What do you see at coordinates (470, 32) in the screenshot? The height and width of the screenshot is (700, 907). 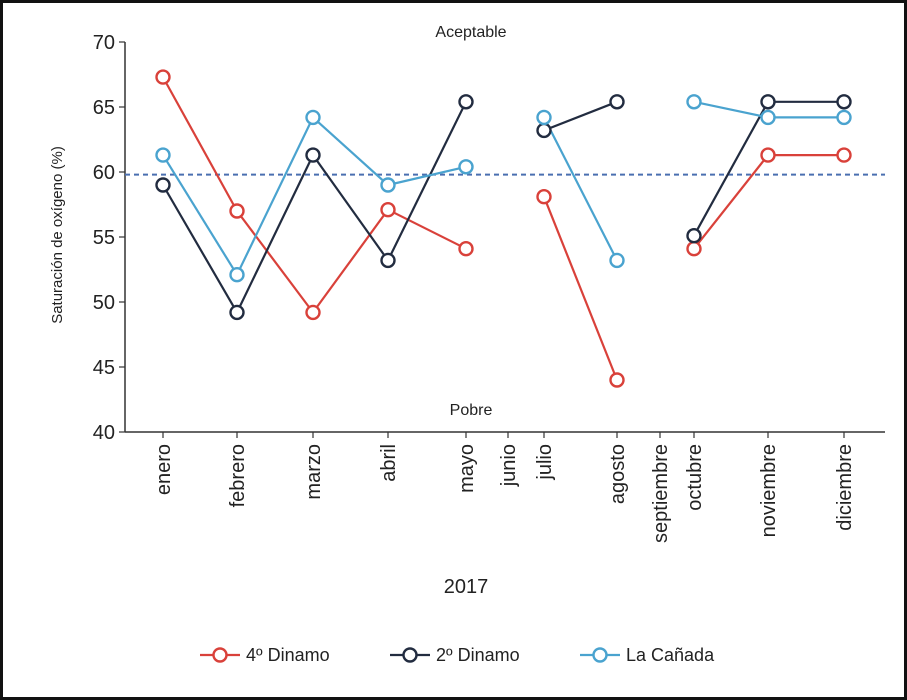 I see `annotation-aceptable: Aceptable` at bounding box center [470, 32].